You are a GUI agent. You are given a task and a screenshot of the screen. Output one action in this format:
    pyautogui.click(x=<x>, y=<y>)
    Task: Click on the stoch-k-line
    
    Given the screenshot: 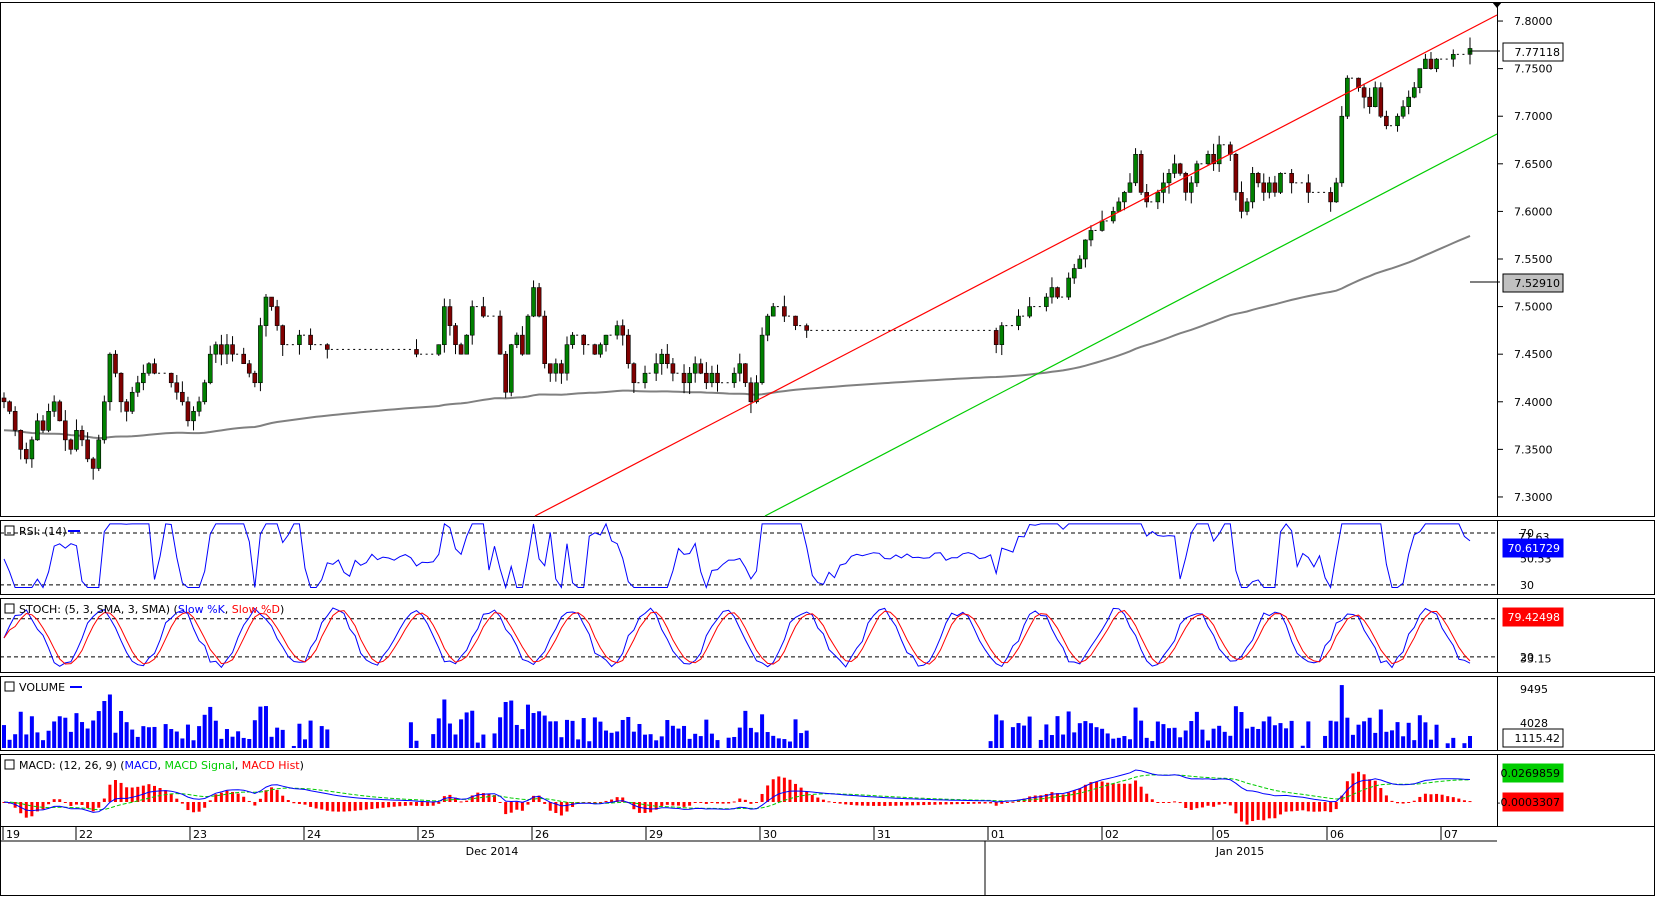 What is the action you would take?
    pyautogui.click(x=737, y=638)
    